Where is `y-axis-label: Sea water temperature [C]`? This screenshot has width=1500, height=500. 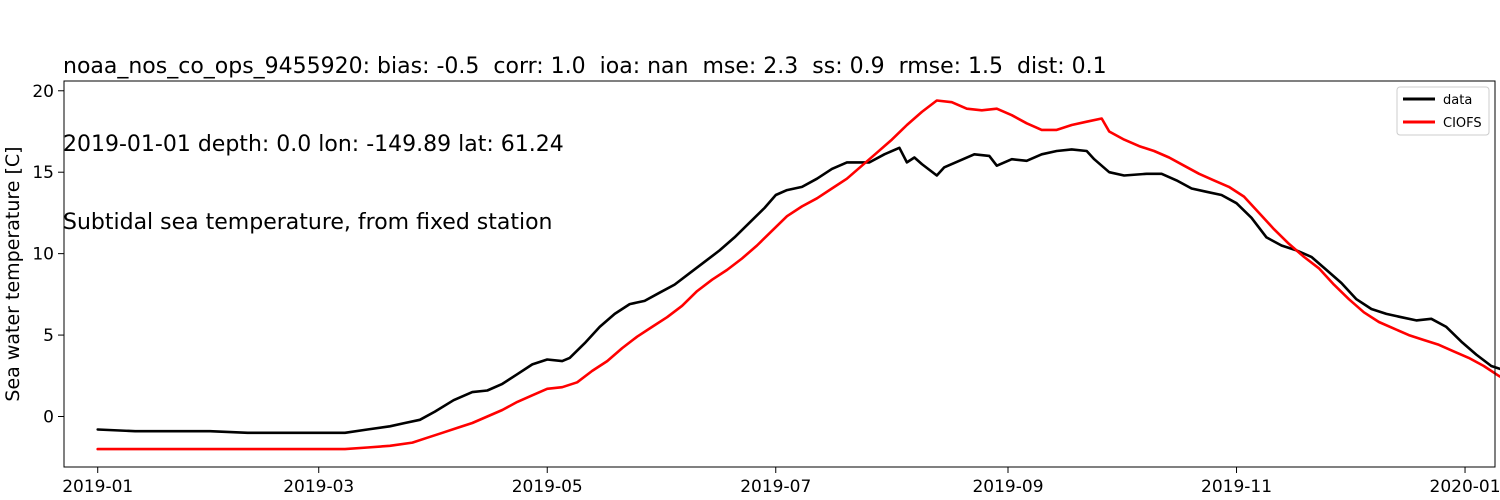 y-axis-label: Sea water temperature [C] is located at coordinates (13, 273).